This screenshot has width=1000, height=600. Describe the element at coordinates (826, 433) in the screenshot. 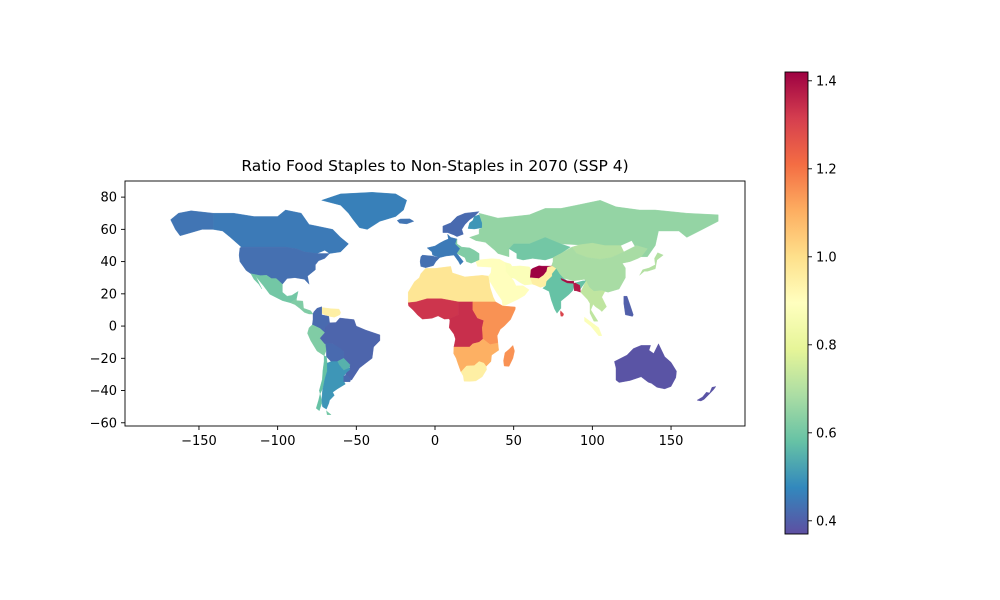

I see `colorbar-tick-label: 0.6` at that location.